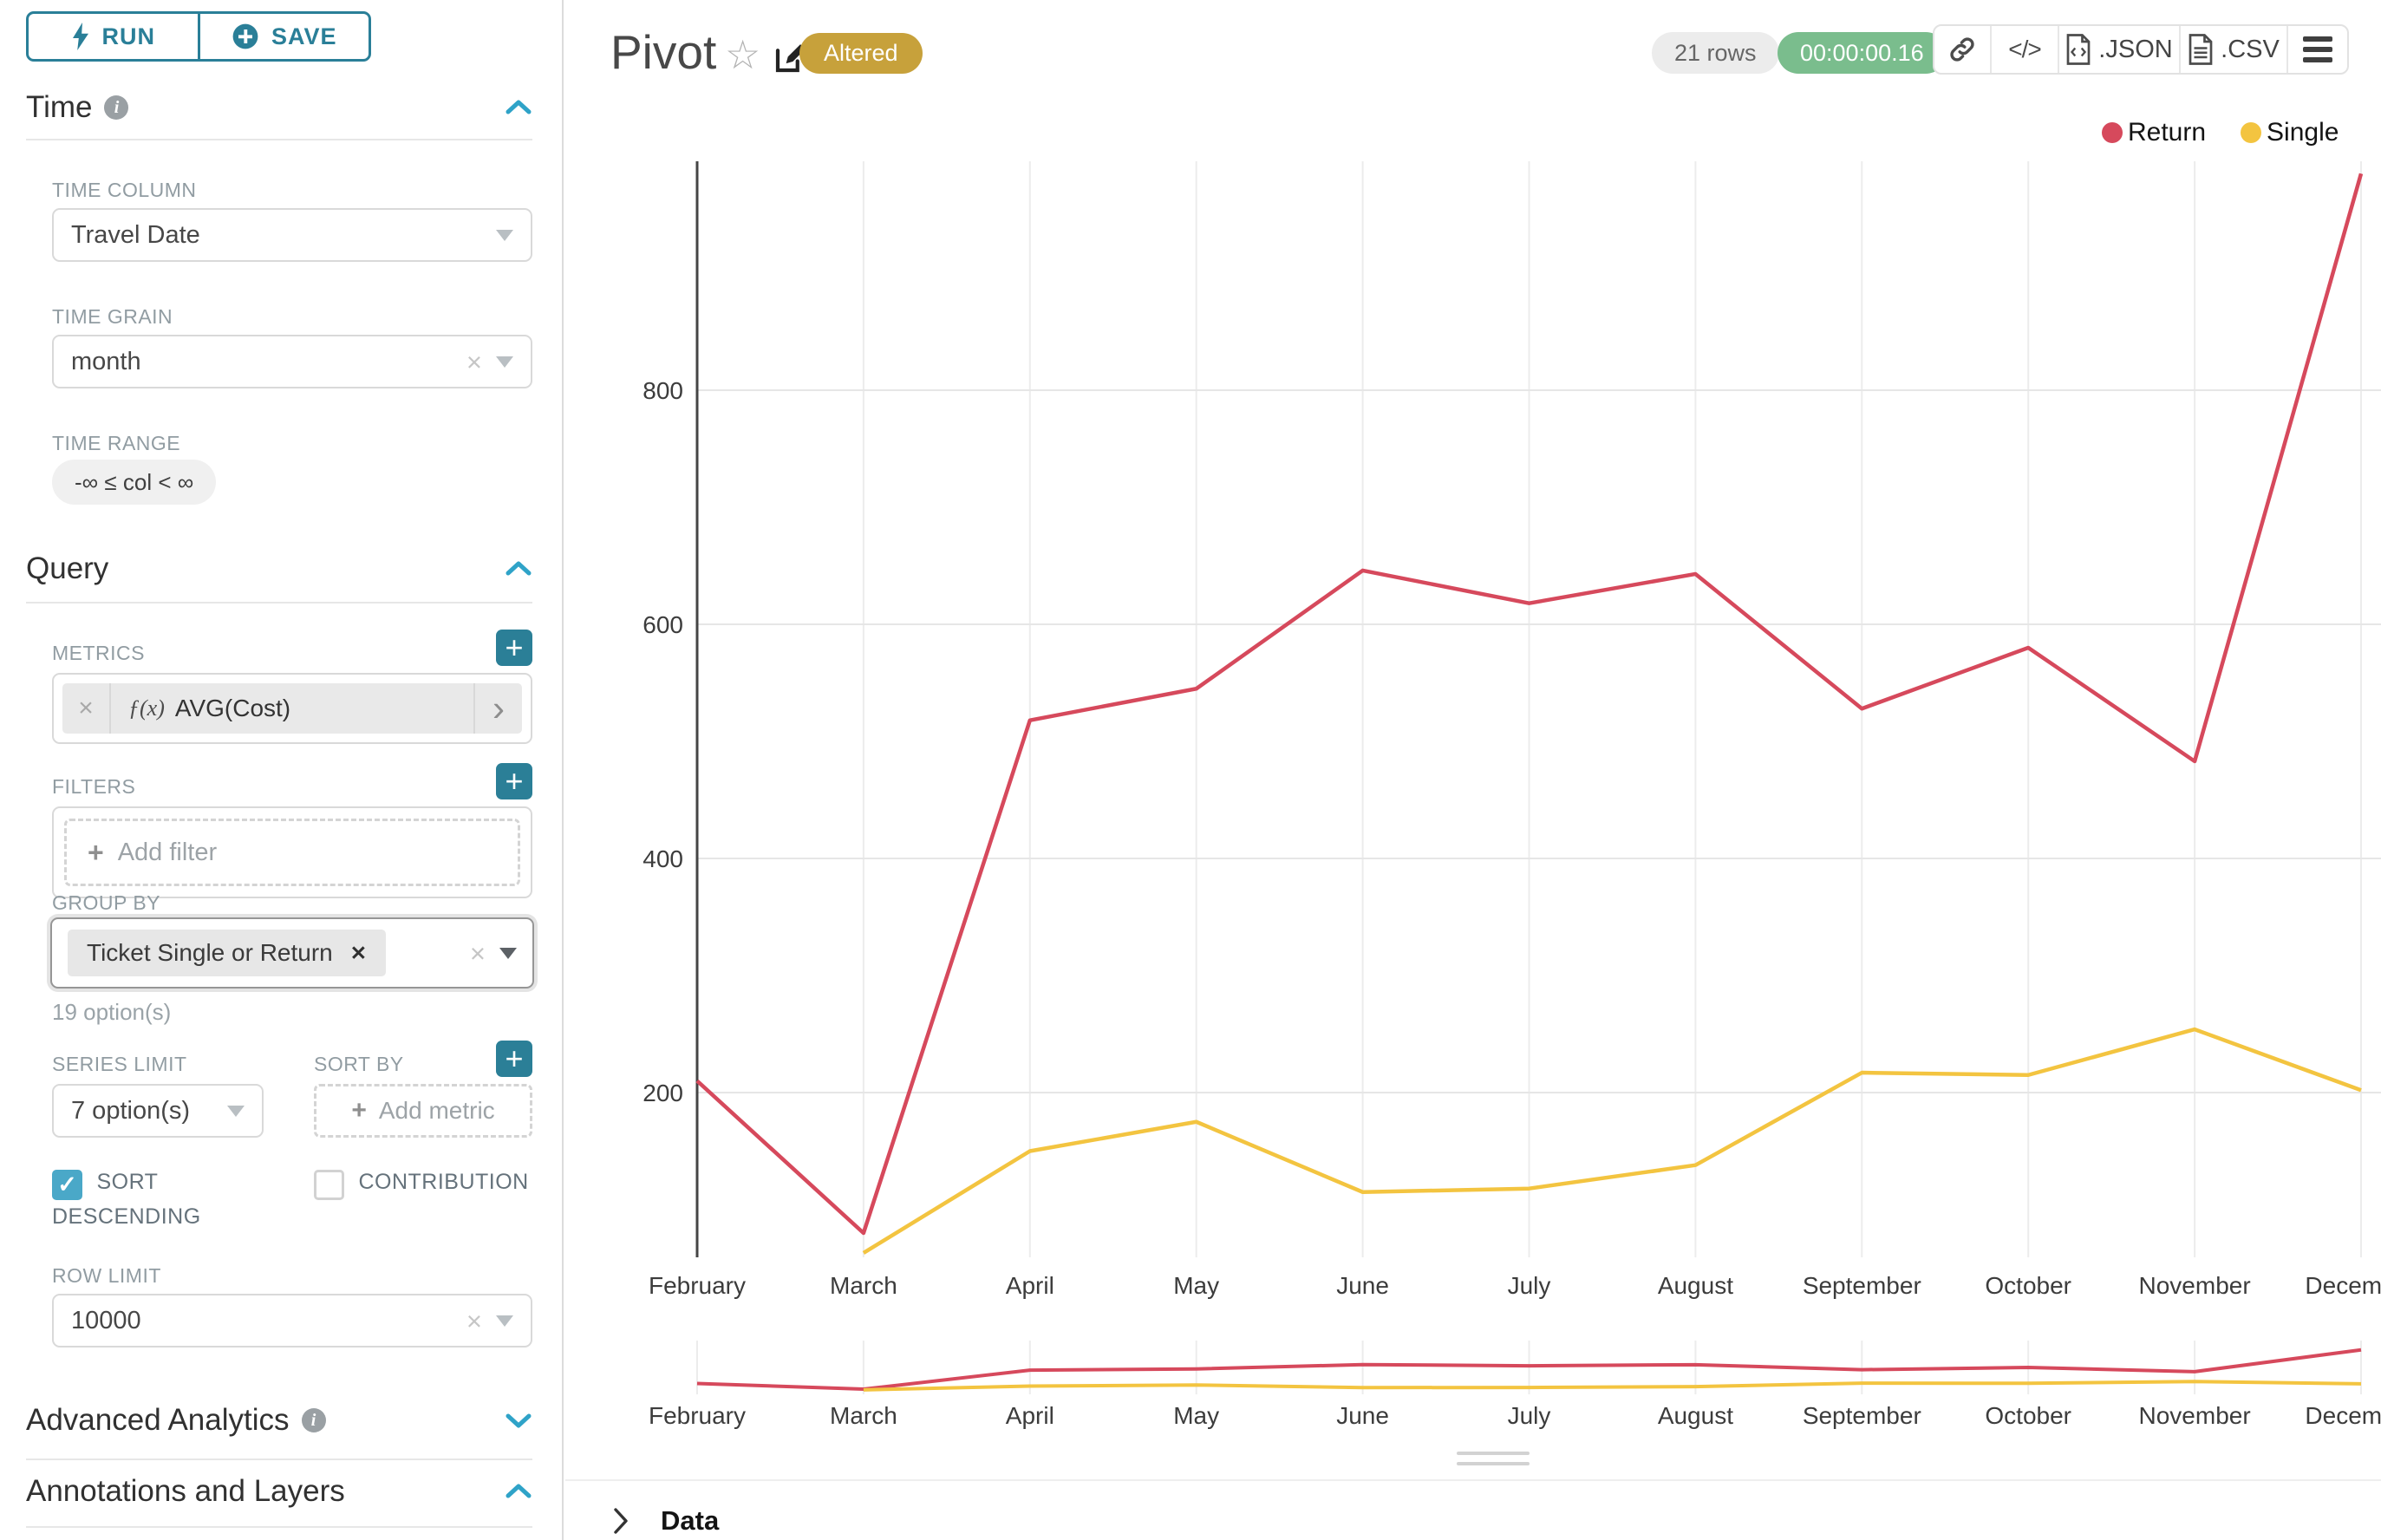 Image resolution: width=2381 pixels, height=1540 pixels. Describe the element at coordinates (698, 1285) in the screenshot. I see `x-axis-month-label: February` at that location.